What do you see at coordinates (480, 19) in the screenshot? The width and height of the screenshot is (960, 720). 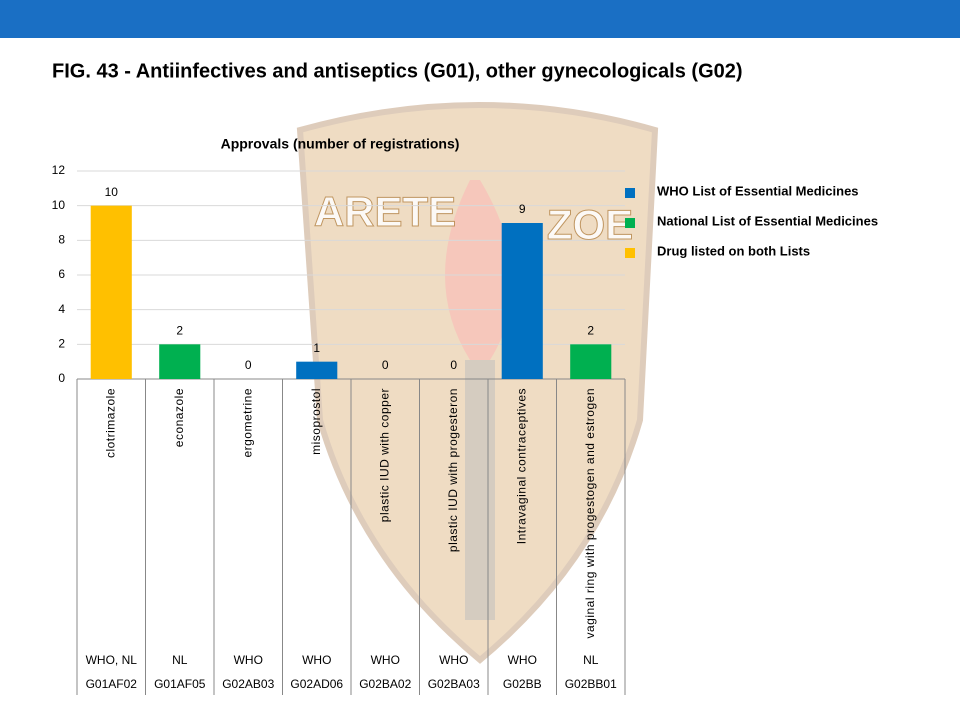 I see `header-bar` at bounding box center [480, 19].